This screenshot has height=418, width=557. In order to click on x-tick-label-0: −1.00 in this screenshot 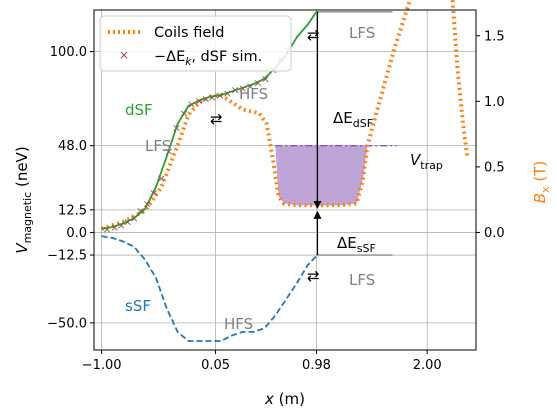, I will do `click(102, 365)`.